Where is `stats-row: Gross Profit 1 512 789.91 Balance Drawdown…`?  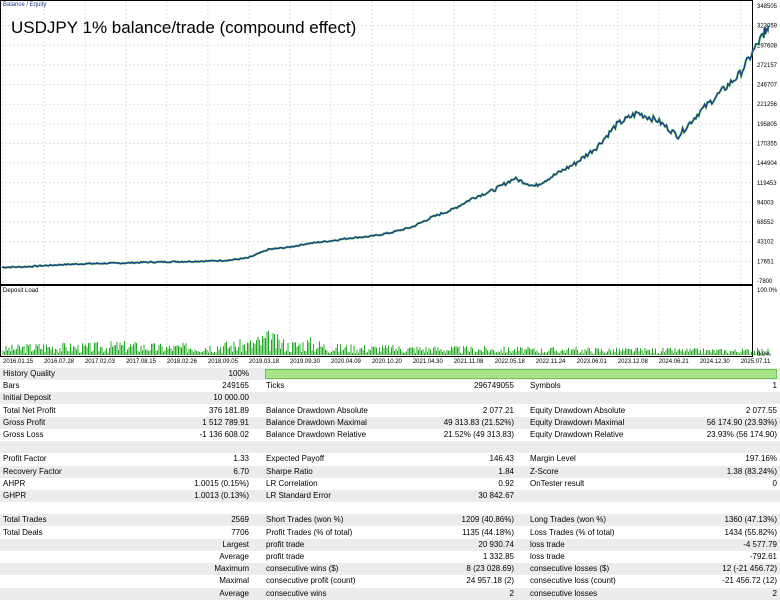
stats-row: Gross Profit 1 512 789.91 Balance Drawdown… is located at coordinates (390, 422).